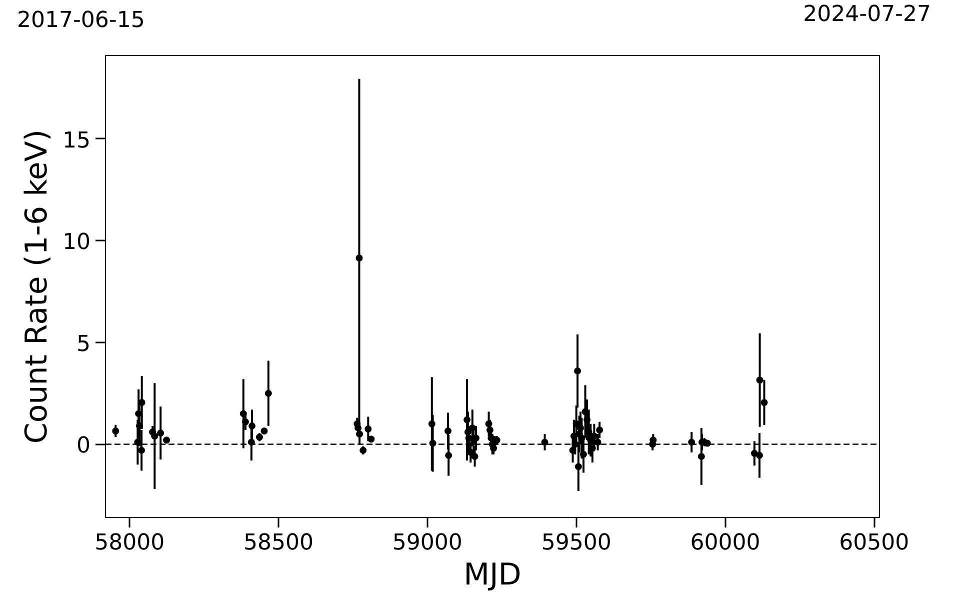 The width and height of the screenshot is (956, 613). Describe the element at coordinates (76, 141) in the screenshot. I see `y-tick-label: 15` at that location.